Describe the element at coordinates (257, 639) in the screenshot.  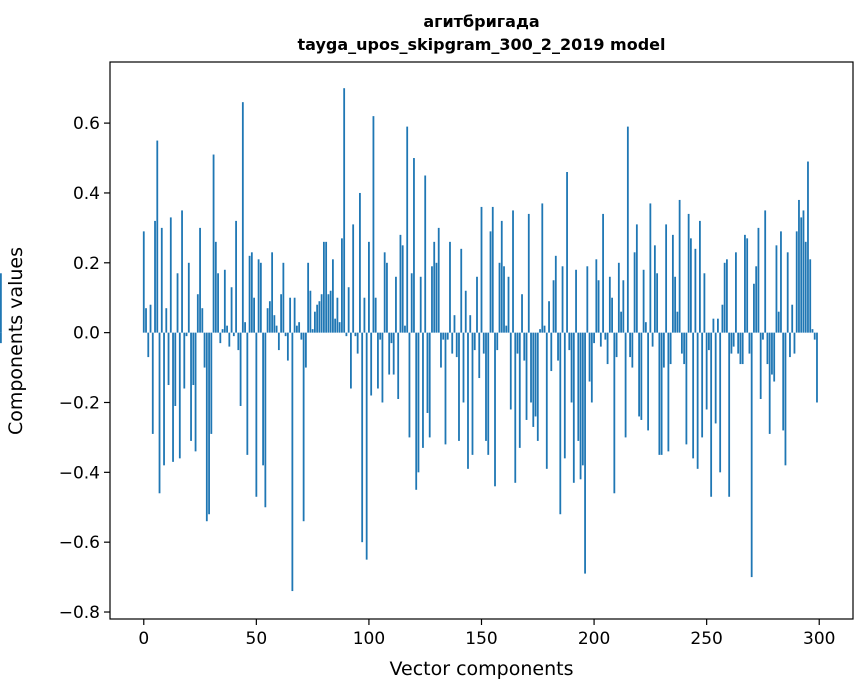
I see `x-tick-label: 50` at that location.